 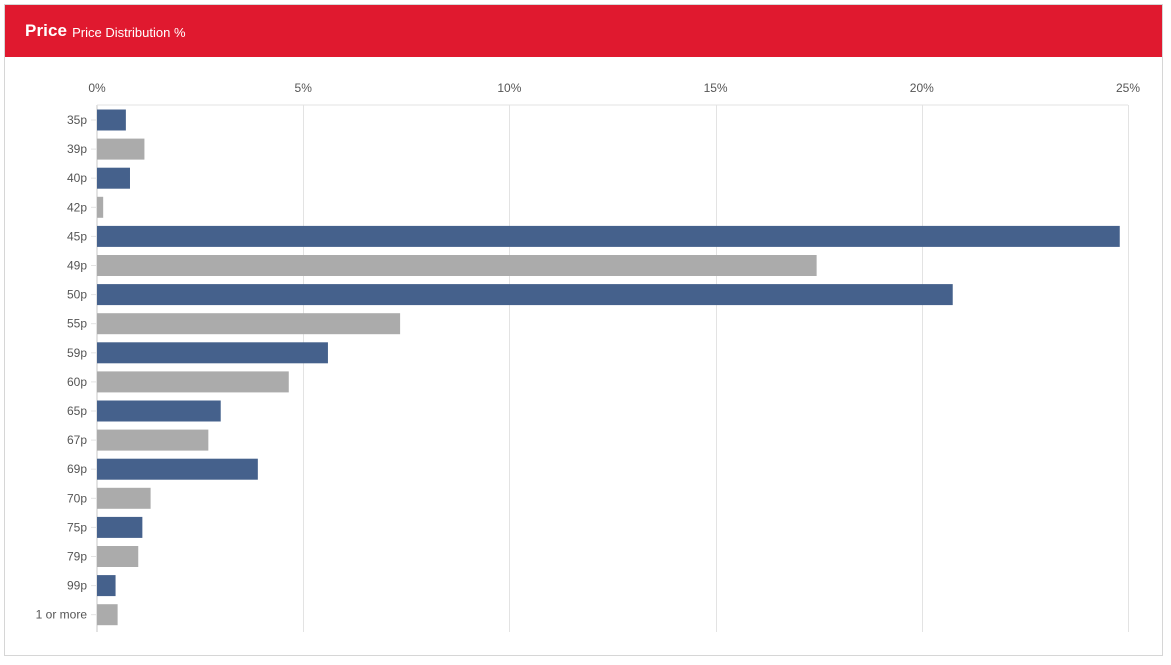 What do you see at coordinates (77, 120) in the screenshot?
I see `category-label: 35p` at bounding box center [77, 120].